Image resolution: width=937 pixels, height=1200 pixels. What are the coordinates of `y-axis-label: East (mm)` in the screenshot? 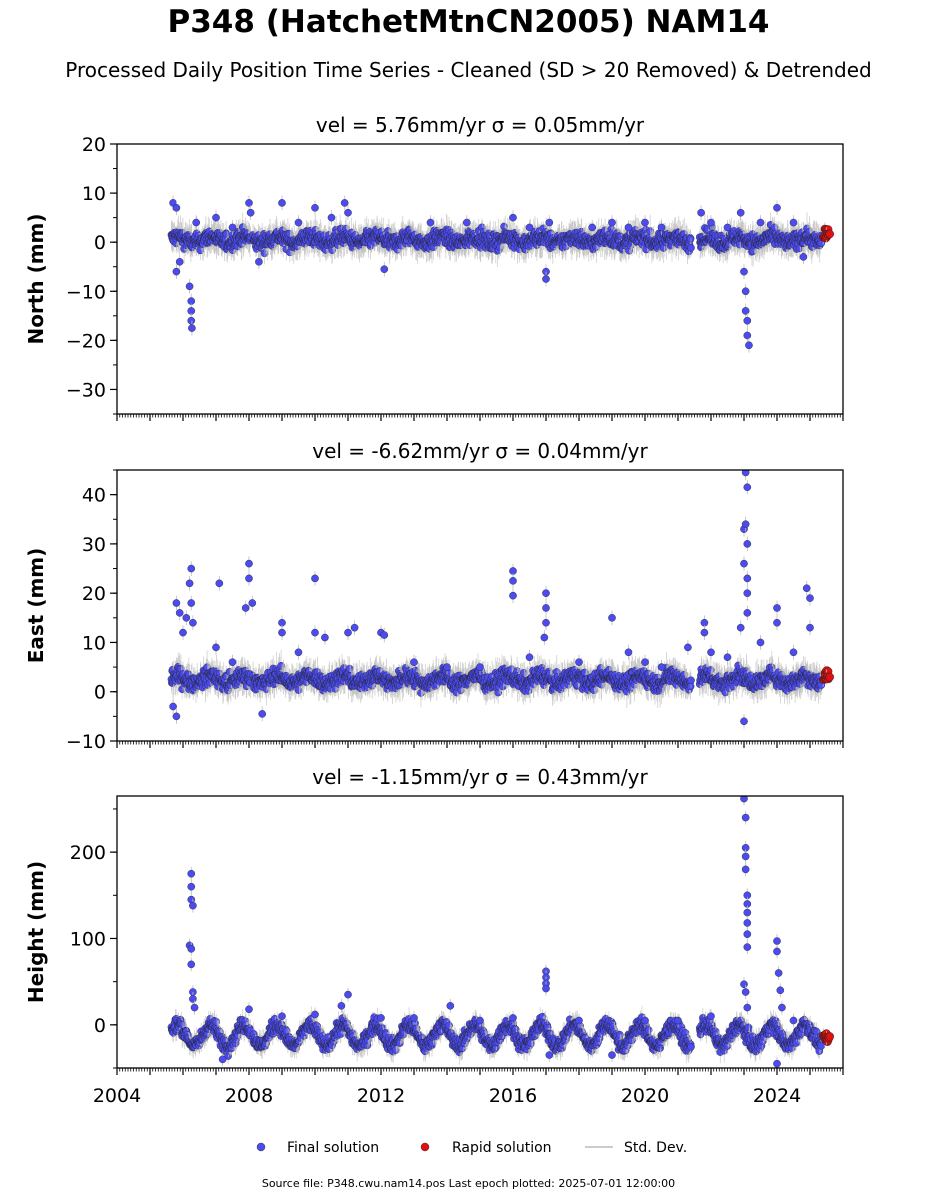 It's located at (36, 606).